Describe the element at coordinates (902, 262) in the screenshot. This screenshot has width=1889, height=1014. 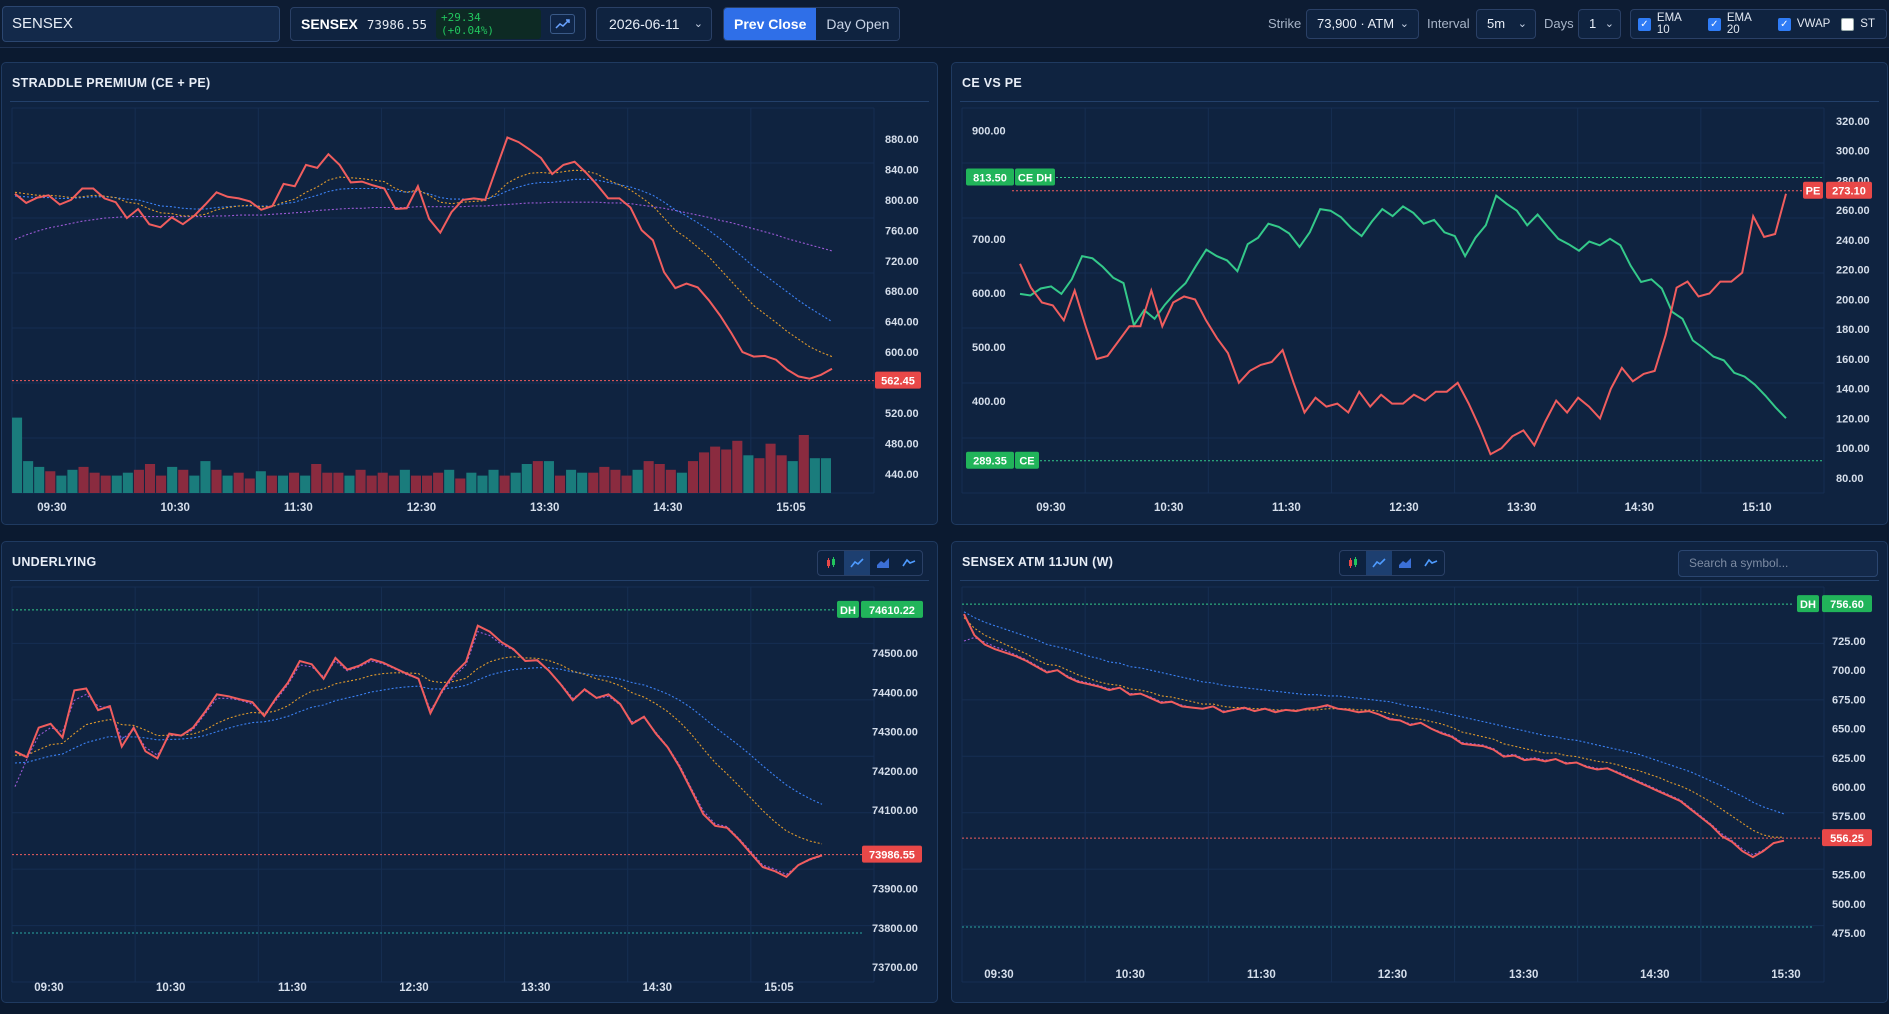
I see `y-tick-label: 720.00` at that location.